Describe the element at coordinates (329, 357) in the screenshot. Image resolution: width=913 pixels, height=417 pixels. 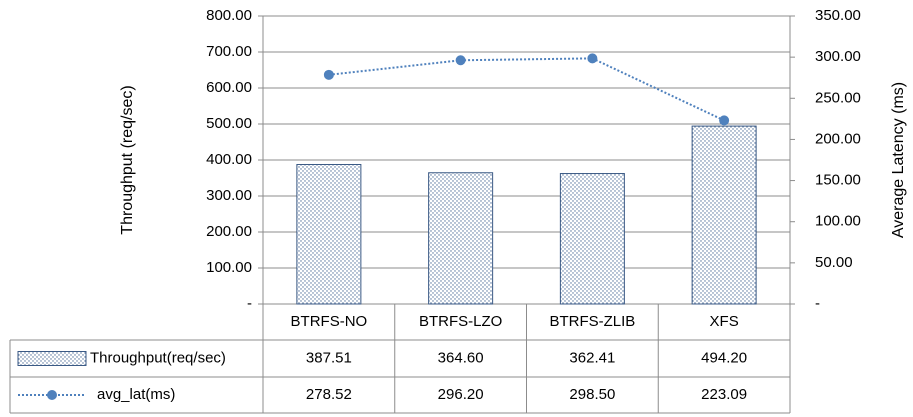
I see `table-value: 387.51` at that location.